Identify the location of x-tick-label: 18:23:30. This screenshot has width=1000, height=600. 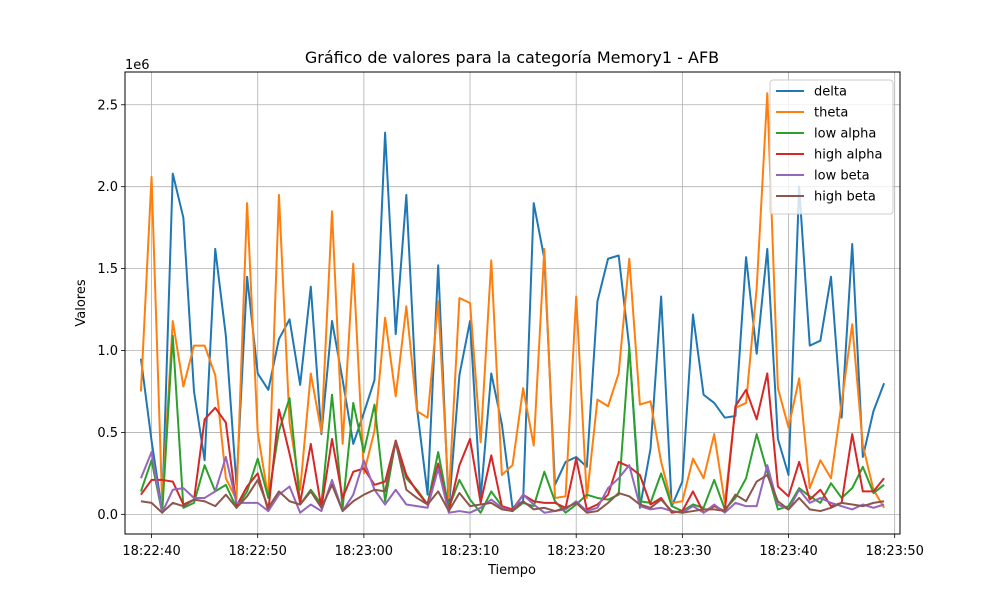
(682, 551).